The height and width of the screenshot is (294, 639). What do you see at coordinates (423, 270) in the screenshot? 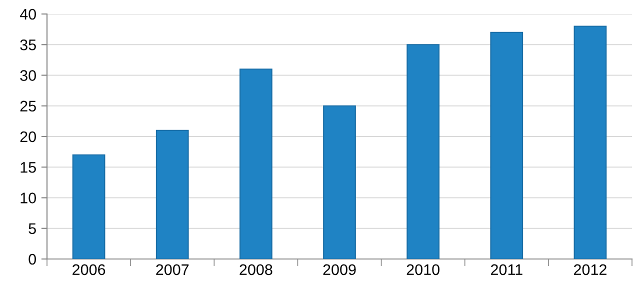
I see `x-tick-label: 2010` at bounding box center [423, 270].